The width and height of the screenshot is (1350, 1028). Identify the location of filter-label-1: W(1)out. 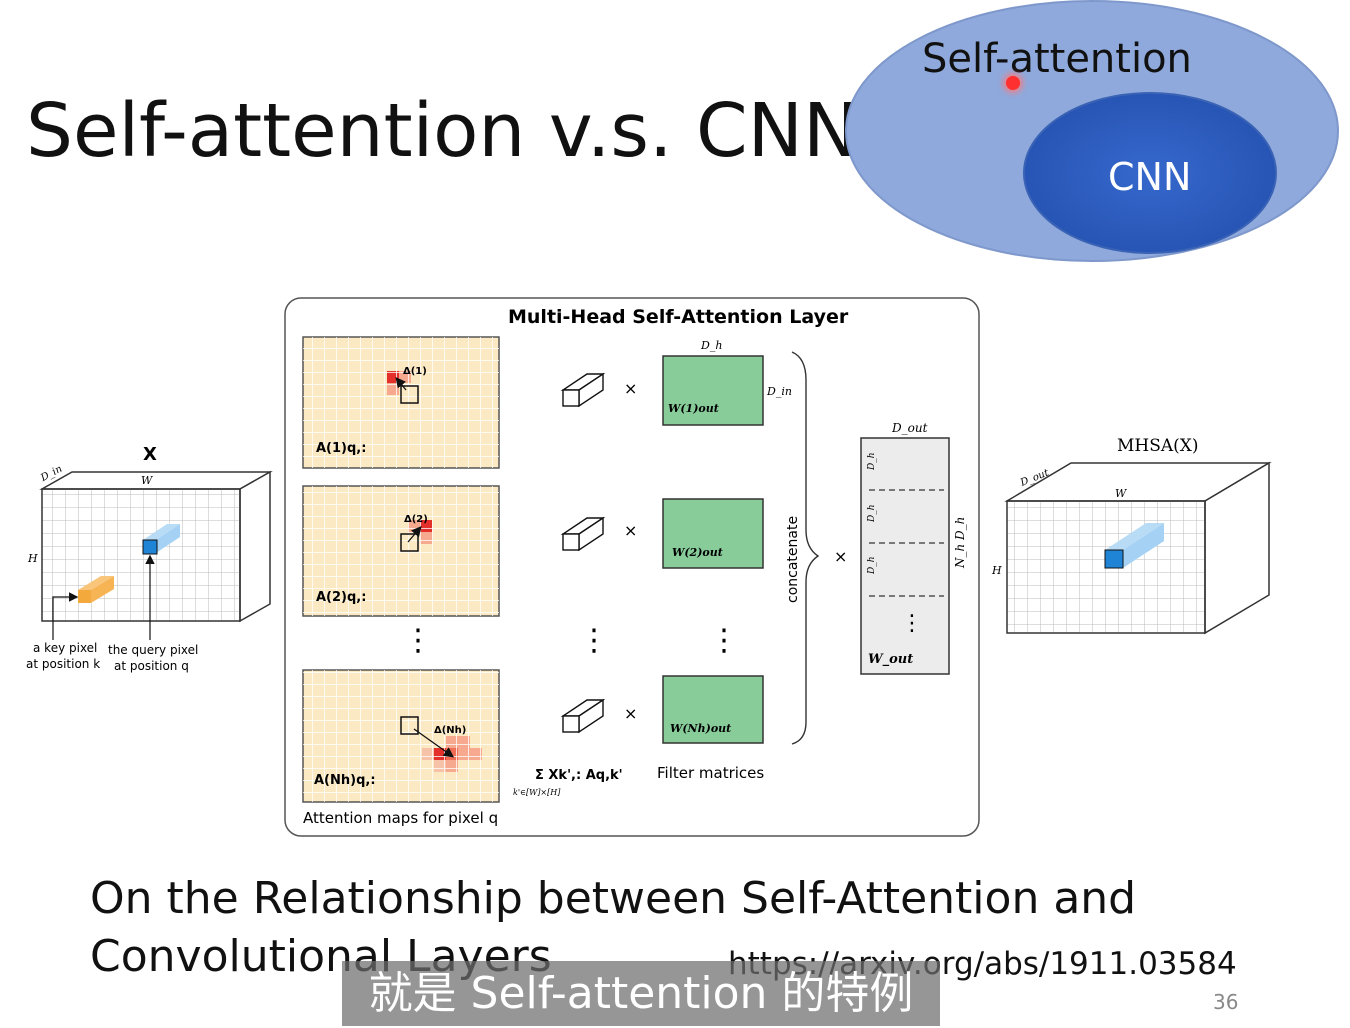
(693, 408).